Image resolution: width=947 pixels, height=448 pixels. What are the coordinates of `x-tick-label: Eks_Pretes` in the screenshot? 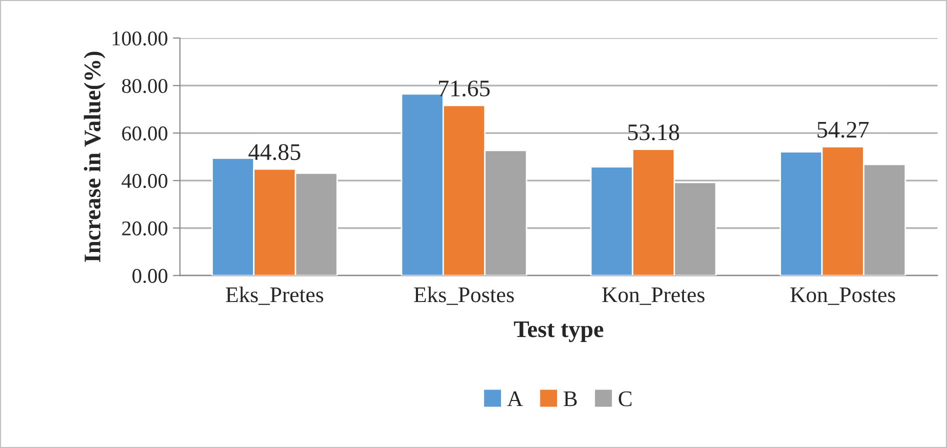 It's located at (275, 295).